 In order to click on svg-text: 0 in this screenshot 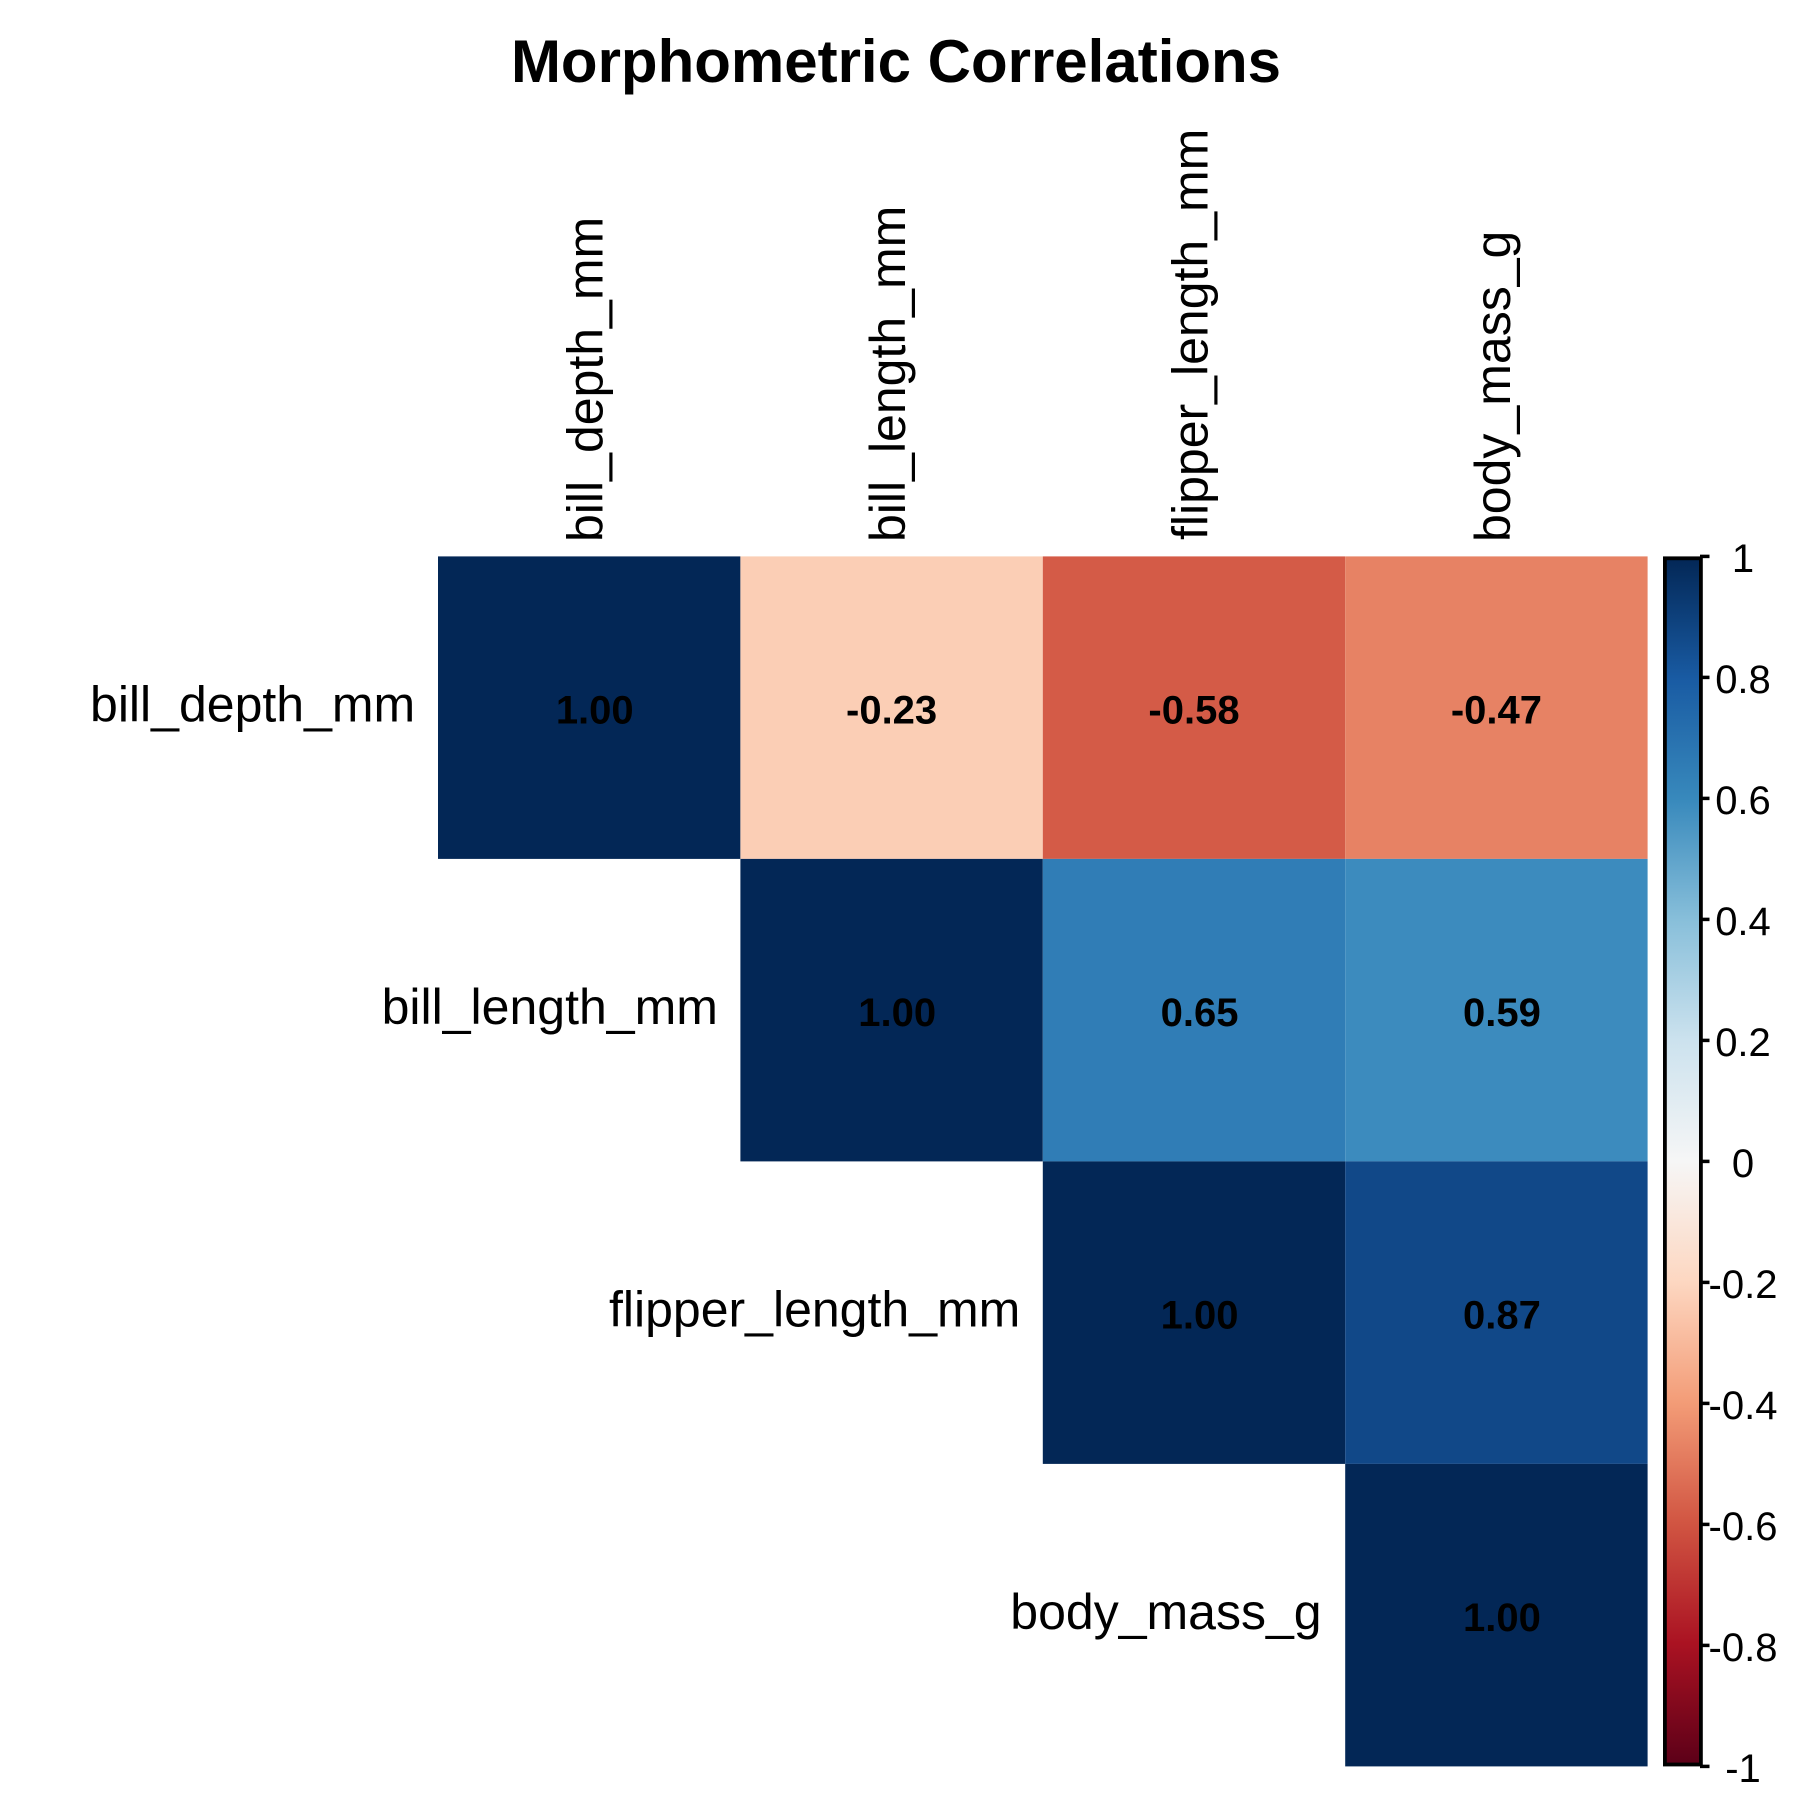, I will do `click(1743, 1164)`.